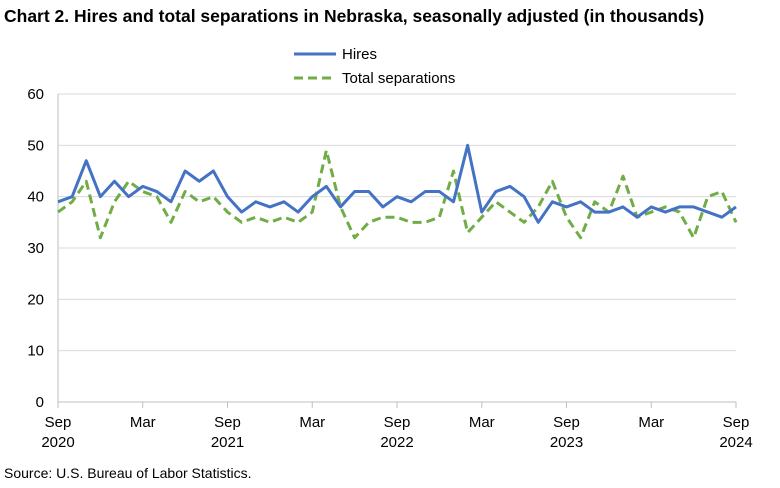  Describe the element at coordinates (227, 442) in the screenshot. I see `x-tick-label-year: 2021` at that location.